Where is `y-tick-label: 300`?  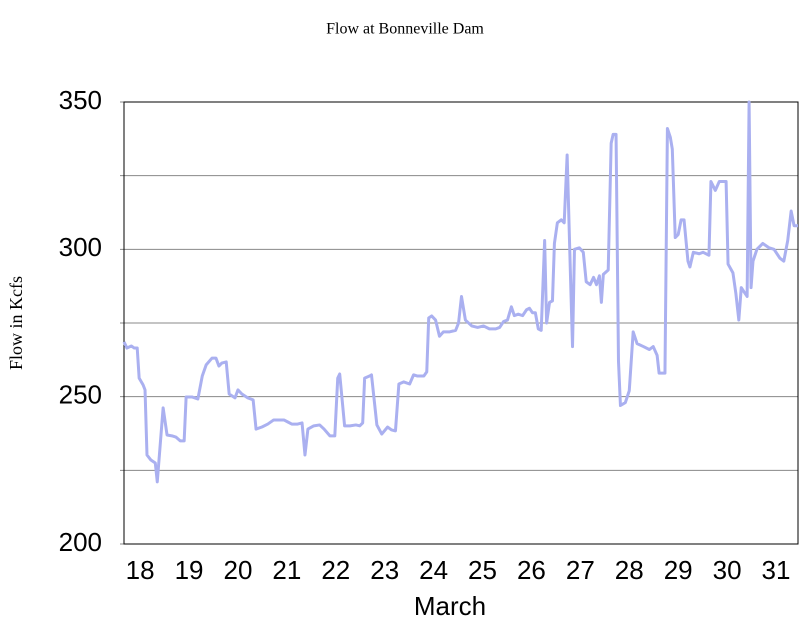
y-tick-label: 300 is located at coordinates (80, 247).